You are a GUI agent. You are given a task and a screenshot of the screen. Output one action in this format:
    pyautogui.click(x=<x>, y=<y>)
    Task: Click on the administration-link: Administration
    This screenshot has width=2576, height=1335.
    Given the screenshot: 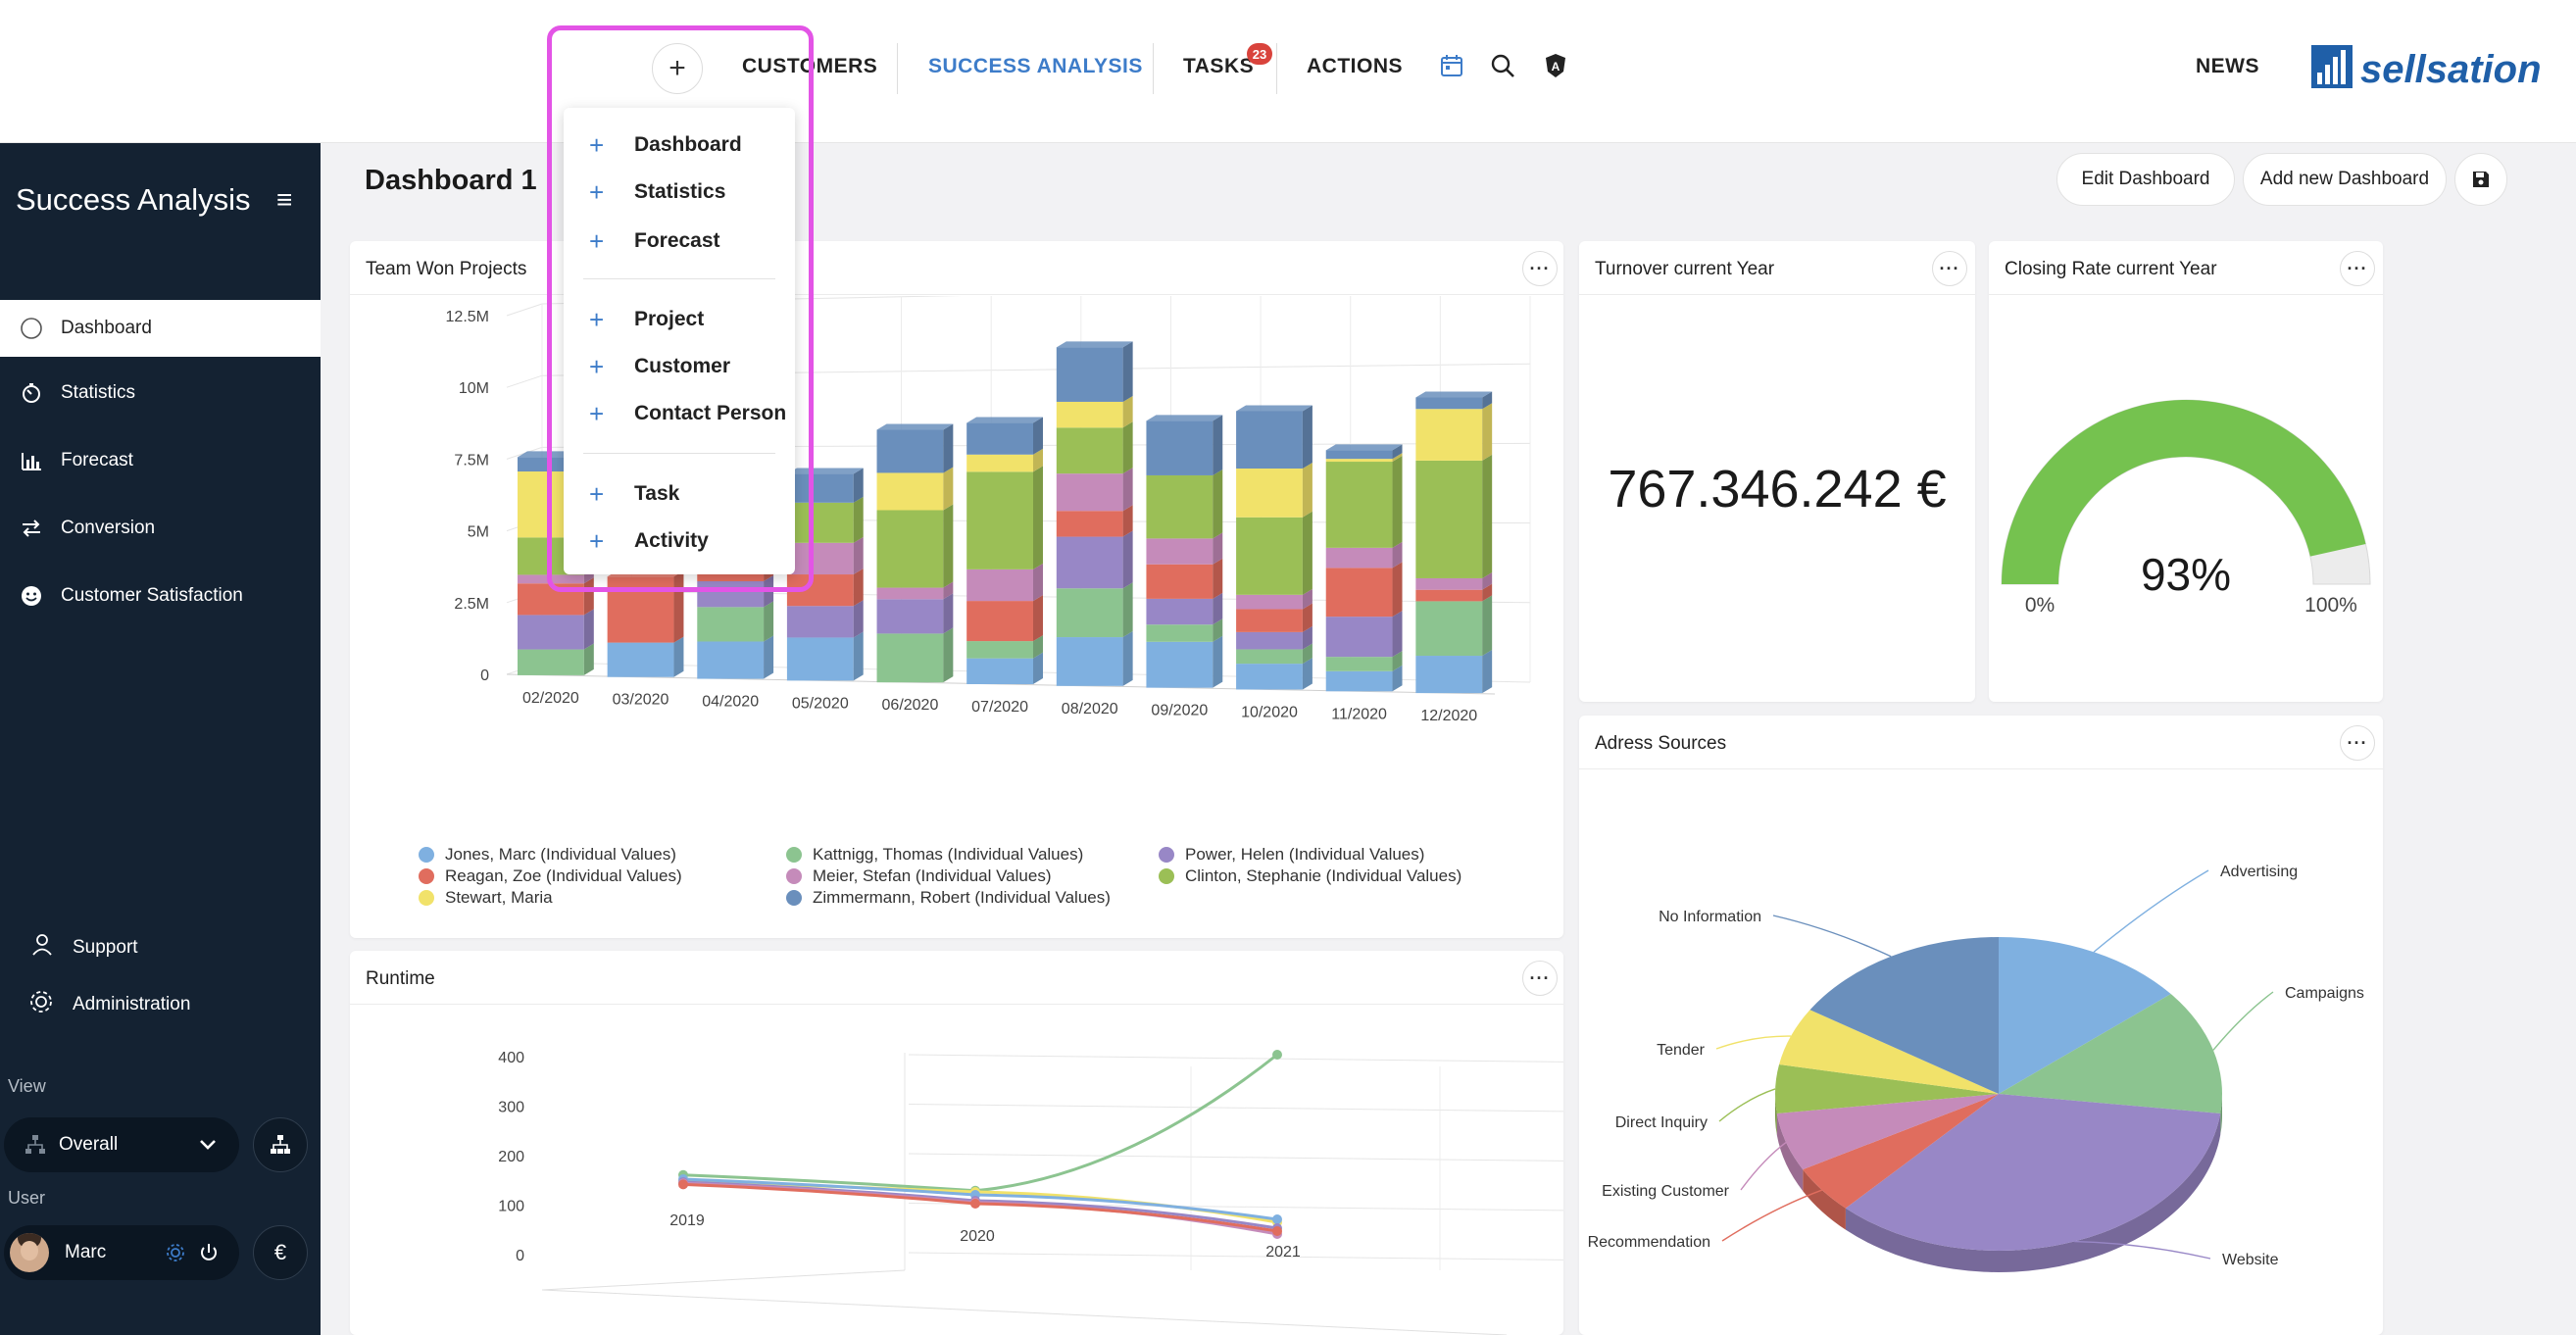 What is the action you would take?
    pyautogui.click(x=132, y=1004)
    